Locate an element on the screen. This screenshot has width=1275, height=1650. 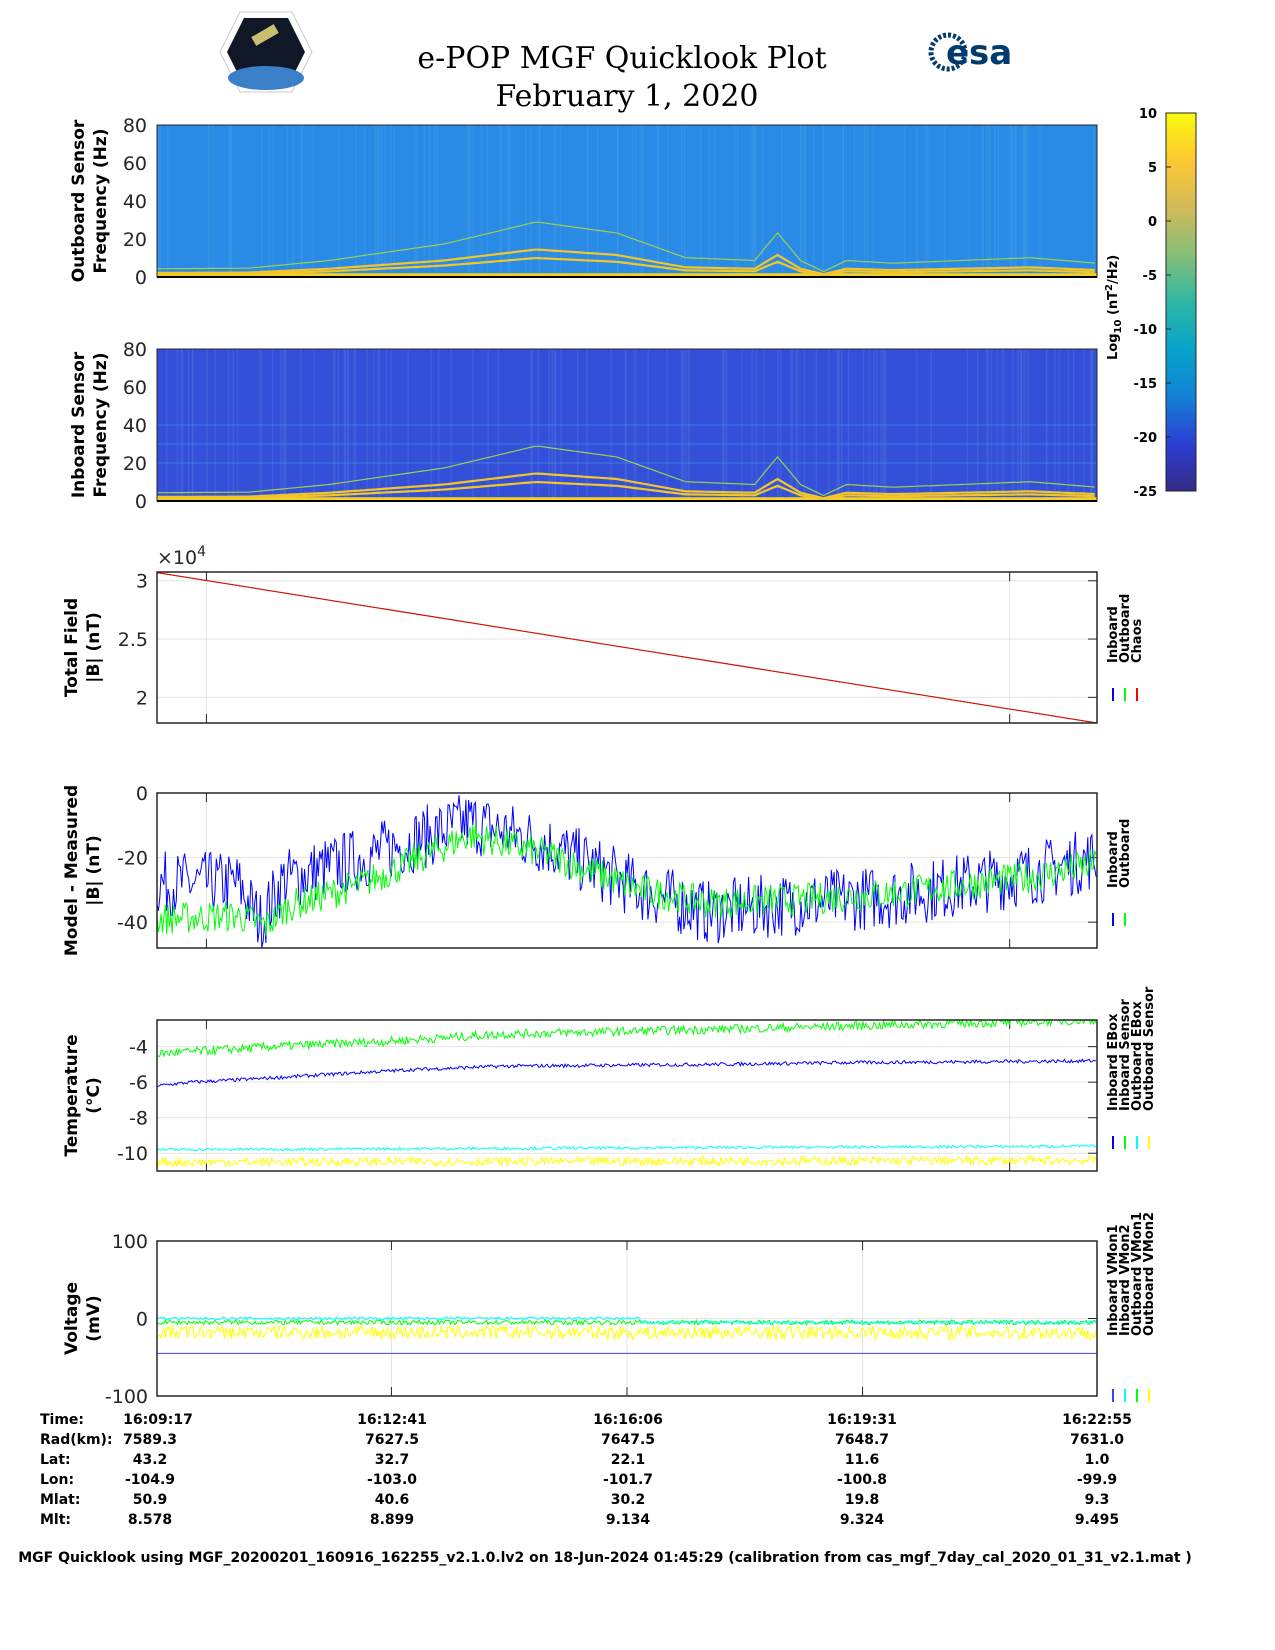
esa-logo-text: esa is located at coordinates (979, 53).